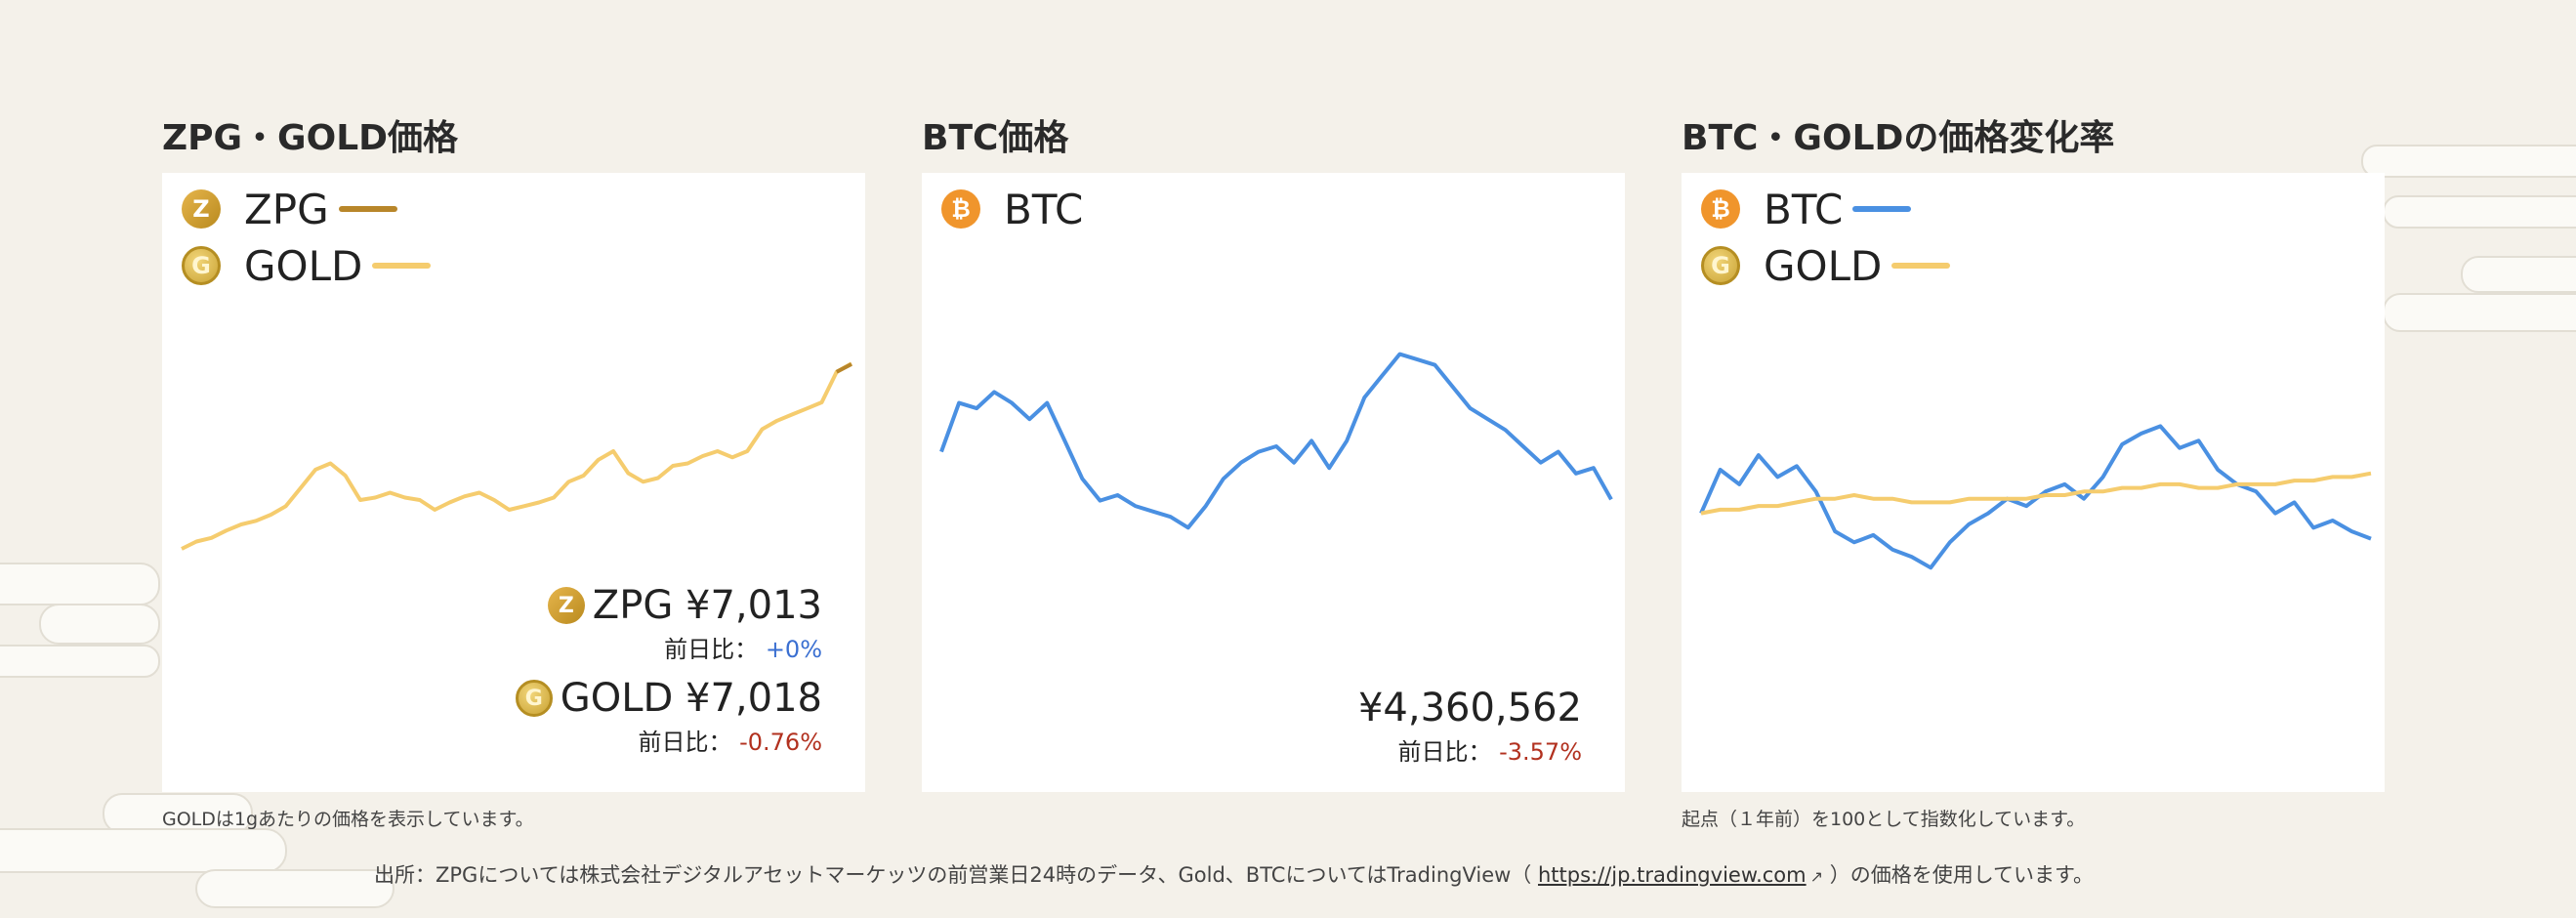 This screenshot has height=918, width=2576. What do you see at coordinates (1884, 819) in the screenshot?
I see `index-note: 起点（１年前）を100として指数化しています。` at bounding box center [1884, 819].